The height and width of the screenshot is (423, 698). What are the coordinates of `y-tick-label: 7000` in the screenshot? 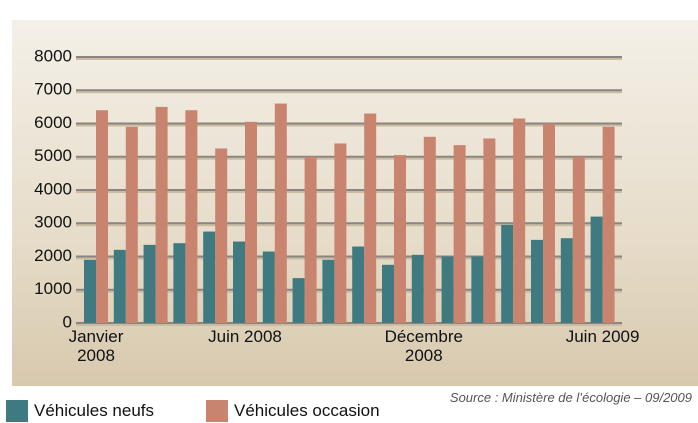 It's located at (53, 89).